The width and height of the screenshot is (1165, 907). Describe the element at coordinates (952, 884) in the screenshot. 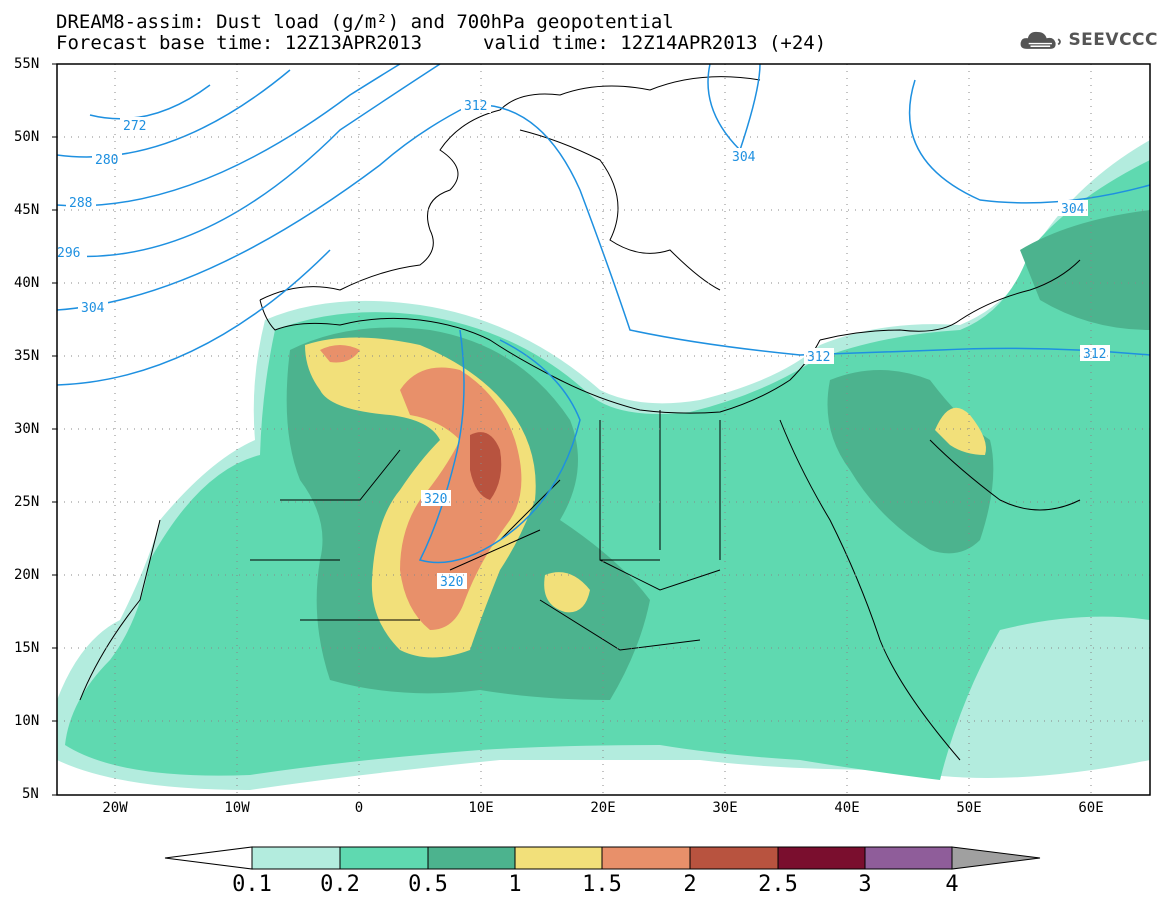

I see `colorbar-label: 4` at that location.